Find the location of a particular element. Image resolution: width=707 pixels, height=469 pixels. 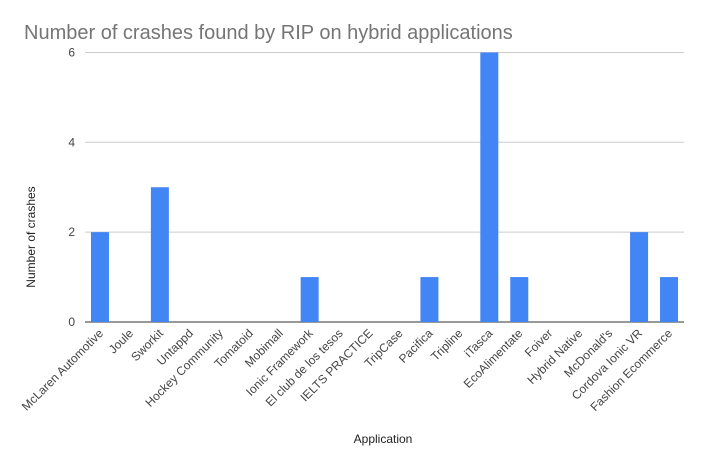

x-tick-label: McLaren Automotive is located at coordinates (62, 369).